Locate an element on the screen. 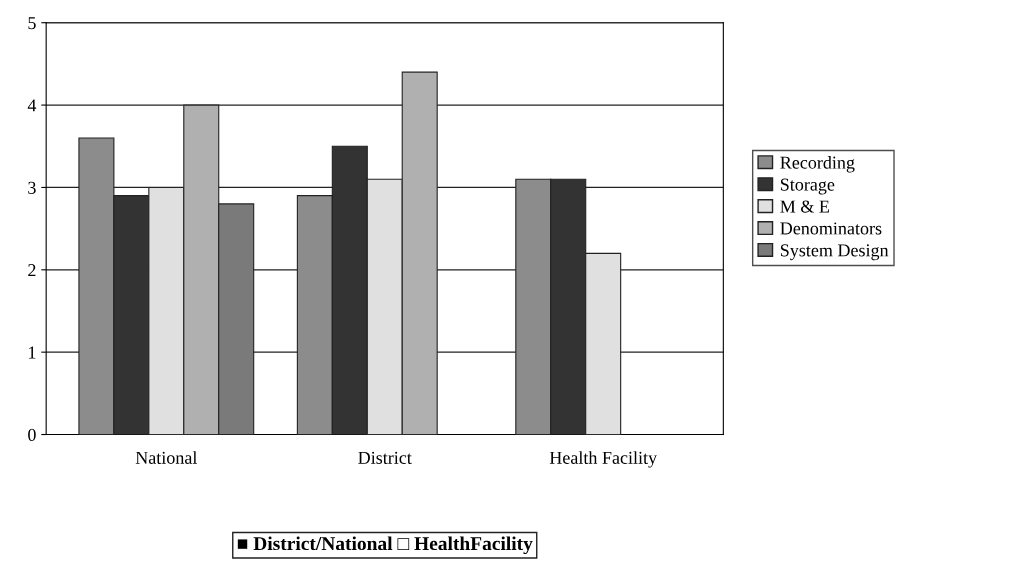  y-tick-label: 3 is located at coordinates (32, 187).